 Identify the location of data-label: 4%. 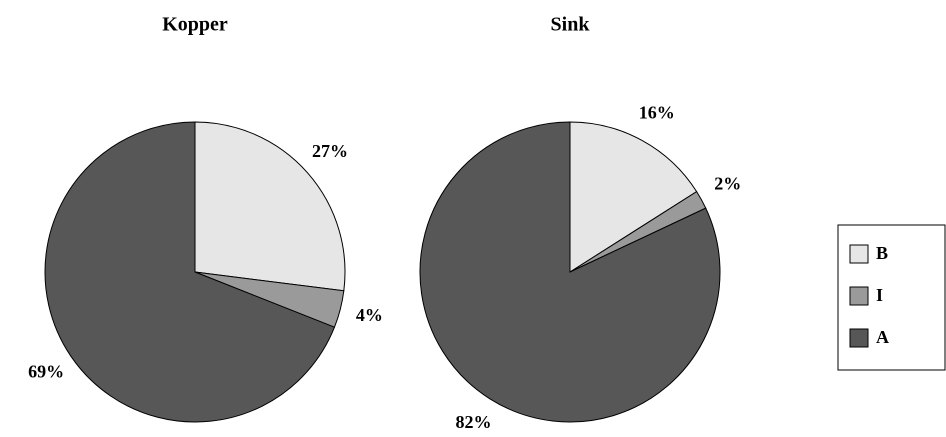
(369, 315).